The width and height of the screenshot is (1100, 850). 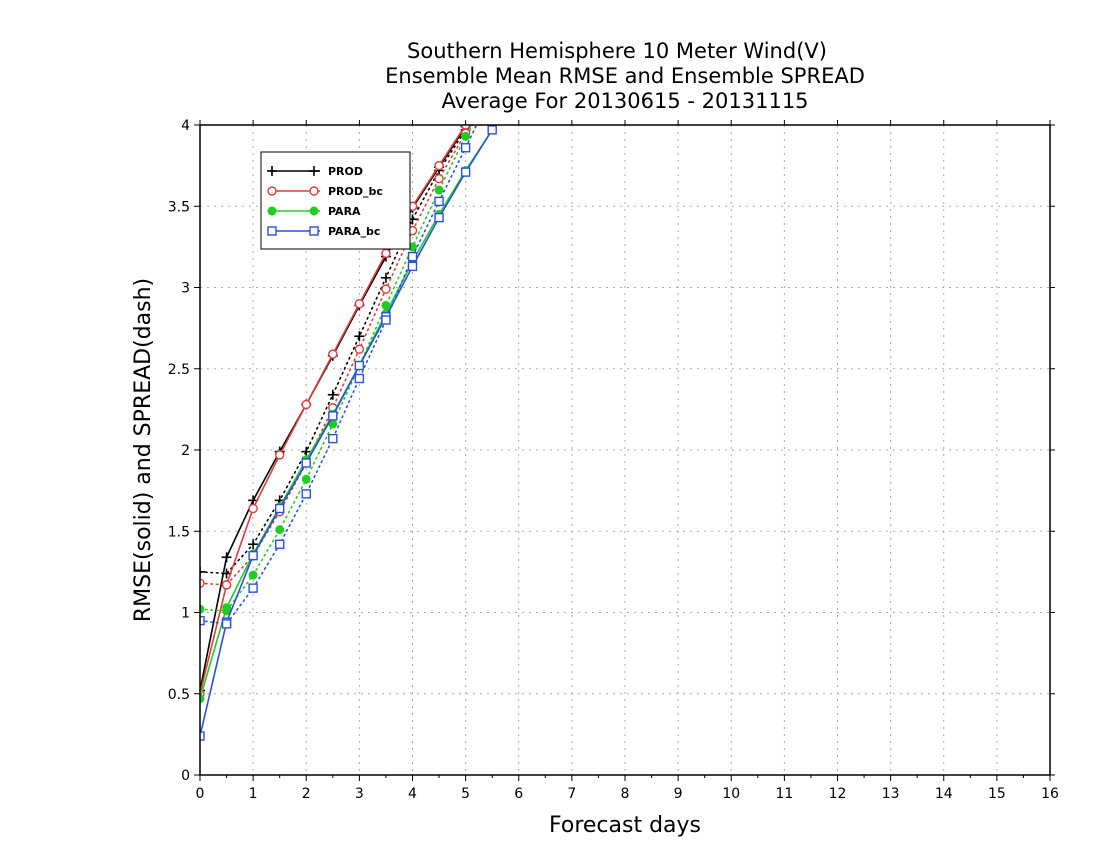 I want to click on x-tick-label: 15, so click(x=997, y=794).